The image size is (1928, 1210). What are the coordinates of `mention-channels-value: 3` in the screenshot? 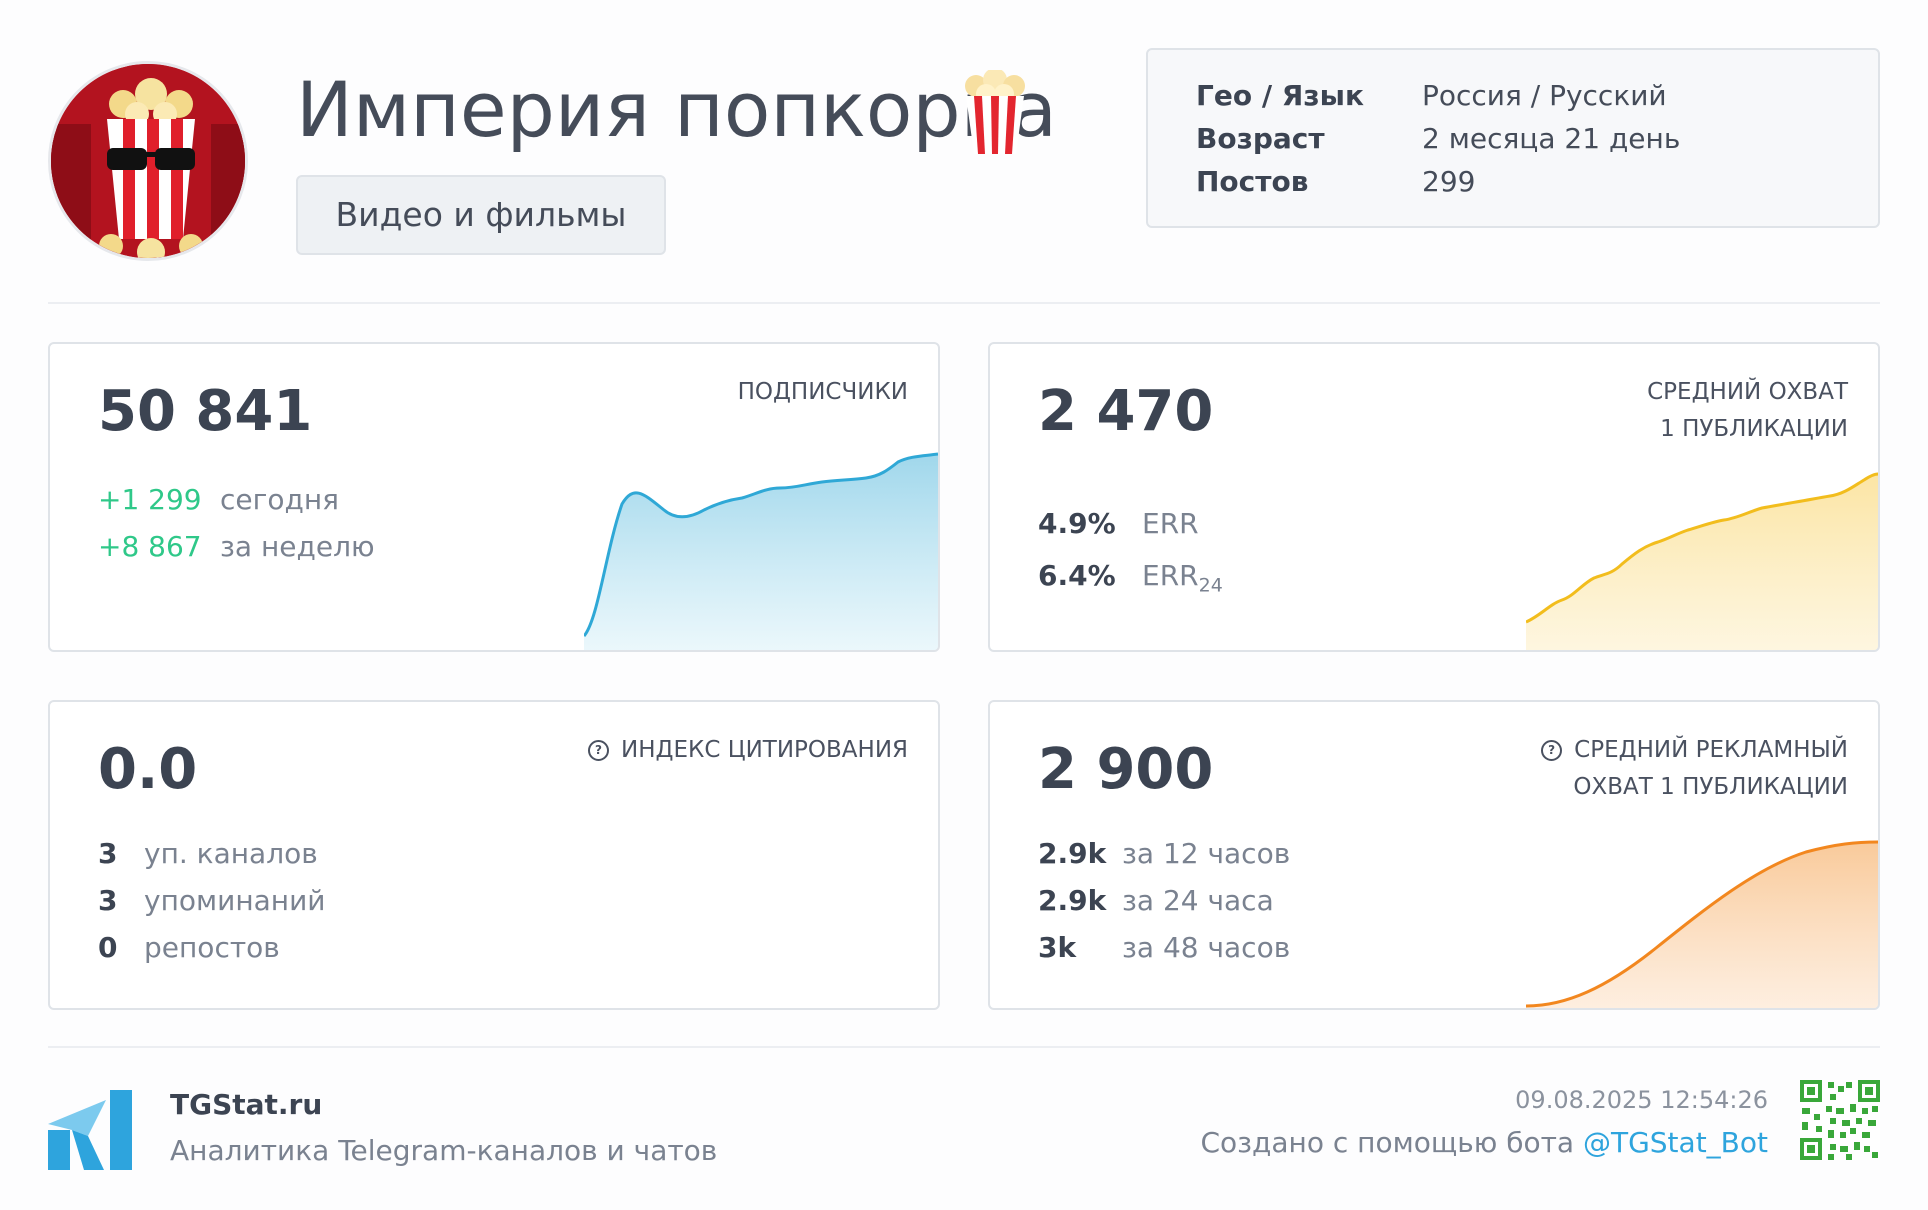 It's located at (108, 853).